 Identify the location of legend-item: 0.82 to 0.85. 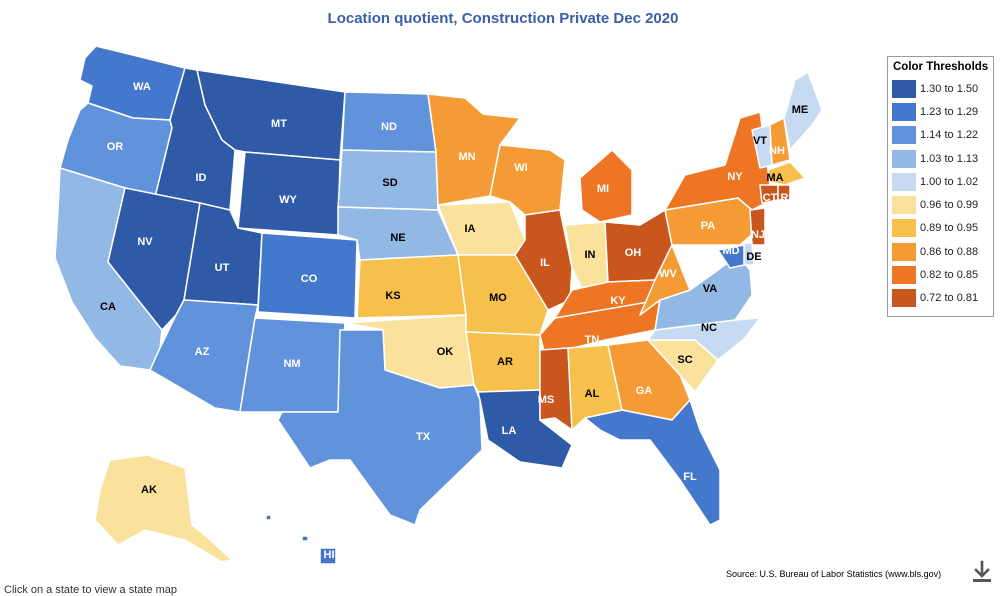
(940, 274).